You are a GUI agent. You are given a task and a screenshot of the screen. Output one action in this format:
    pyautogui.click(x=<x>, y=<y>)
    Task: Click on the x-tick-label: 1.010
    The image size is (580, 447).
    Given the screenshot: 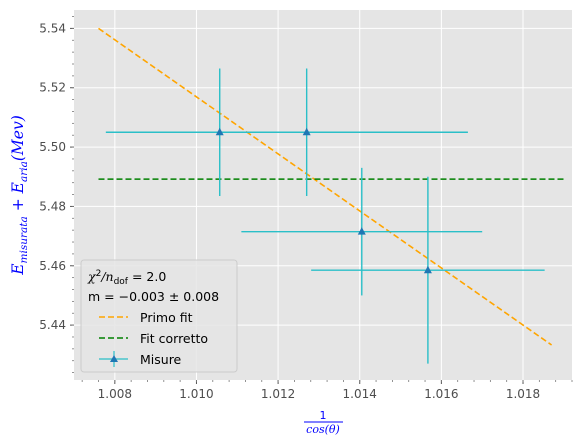 What is the action you would take?
    pyautogui.click(x=196, y=394)
    